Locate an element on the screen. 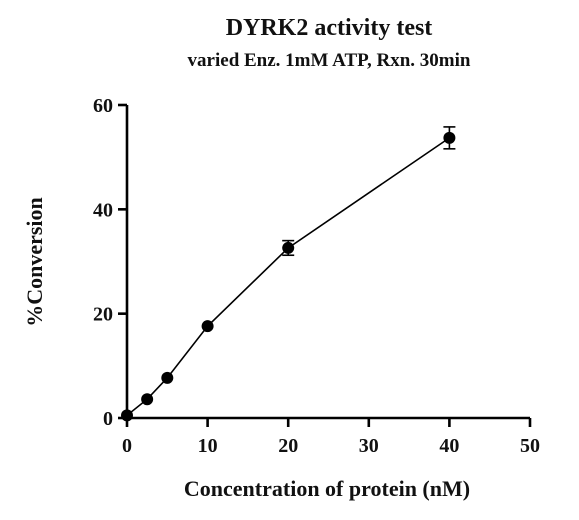 This screenshot has height=520, width=579. y-axis-label: %Conversion is located at coordinates (34, 262).